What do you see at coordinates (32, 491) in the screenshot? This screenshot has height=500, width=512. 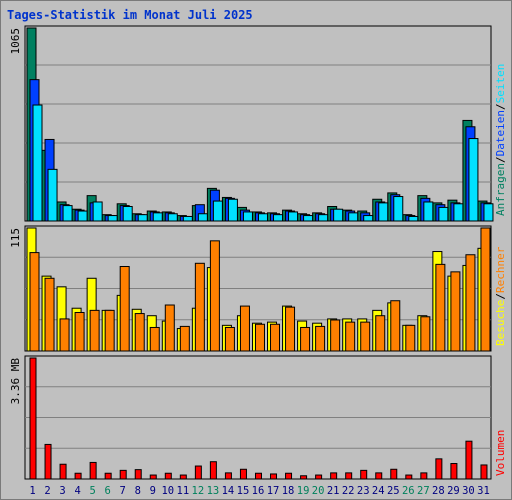 I see `x-tick-label-day-1: 1` at bounding box center [32, 491].